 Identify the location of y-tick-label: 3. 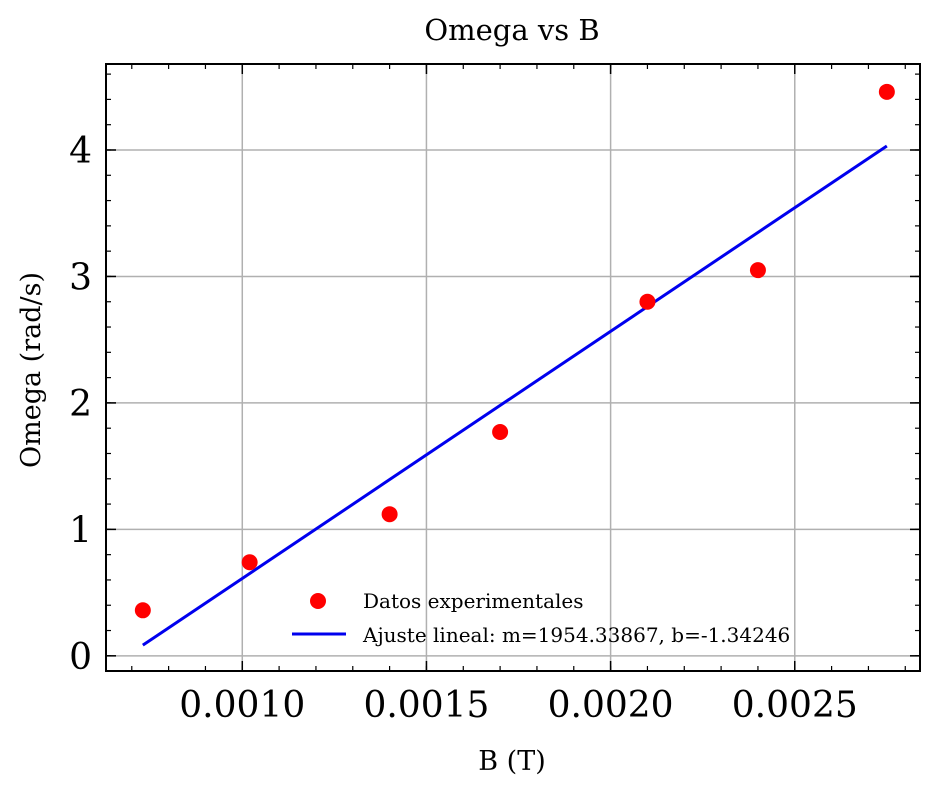
(80, 277).